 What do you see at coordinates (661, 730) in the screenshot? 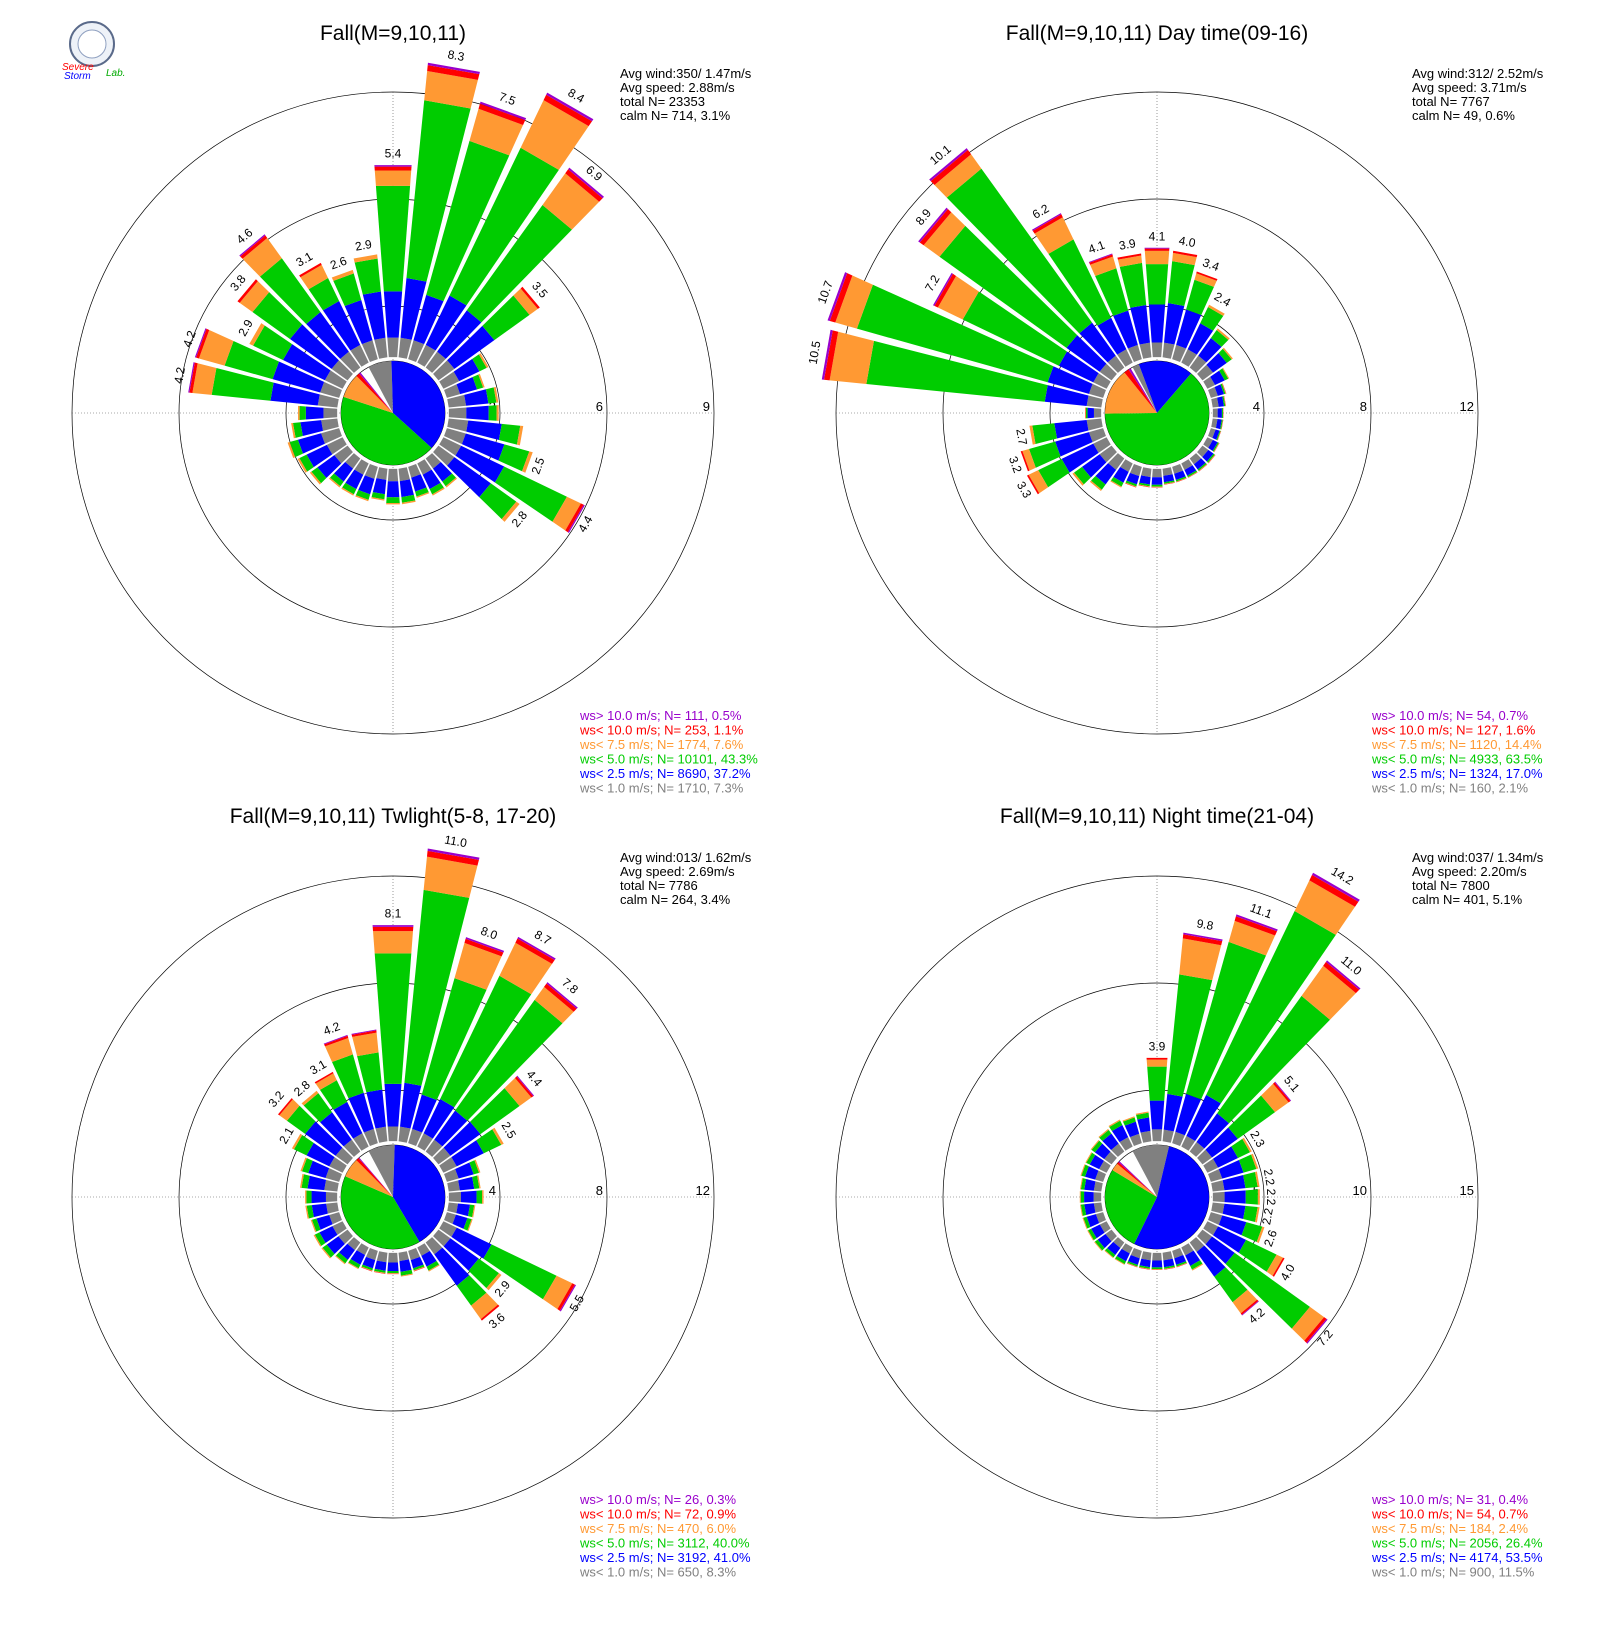
I see `legend-entry: ws< 10.0 m/s; N= 253, 1.1%` at bounding box center [661, 730].